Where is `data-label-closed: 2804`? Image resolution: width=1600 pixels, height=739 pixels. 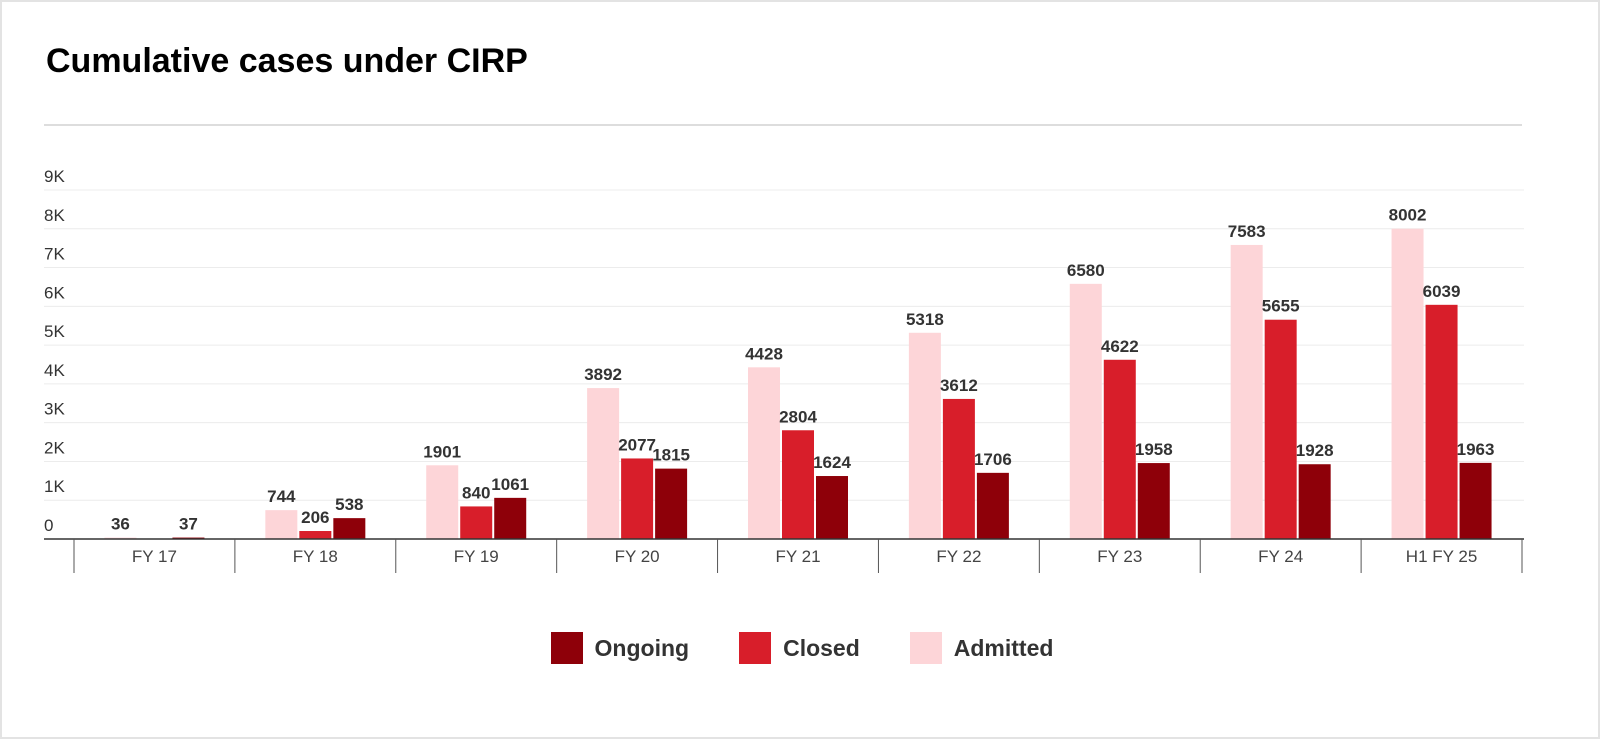
data-label-closed: 2804 is located at coordinates (798, 416).